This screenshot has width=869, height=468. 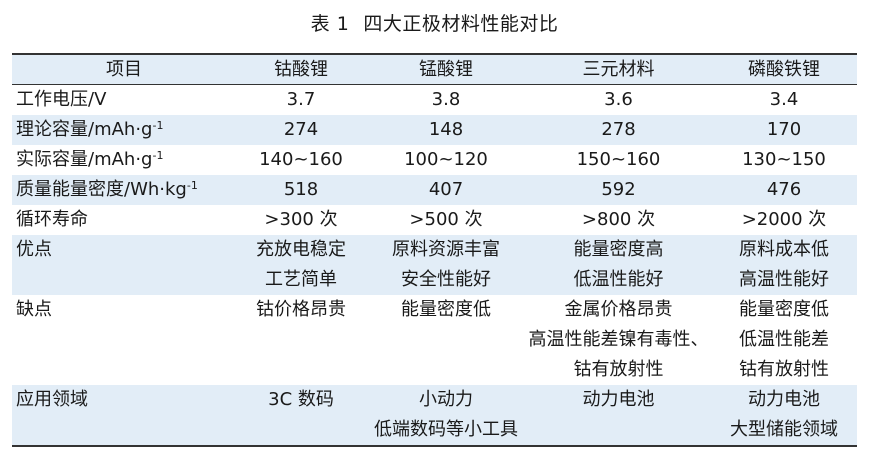 I want to click on table-cell: 原料资源丰富 安全性能好, so click(x=446, y=265).